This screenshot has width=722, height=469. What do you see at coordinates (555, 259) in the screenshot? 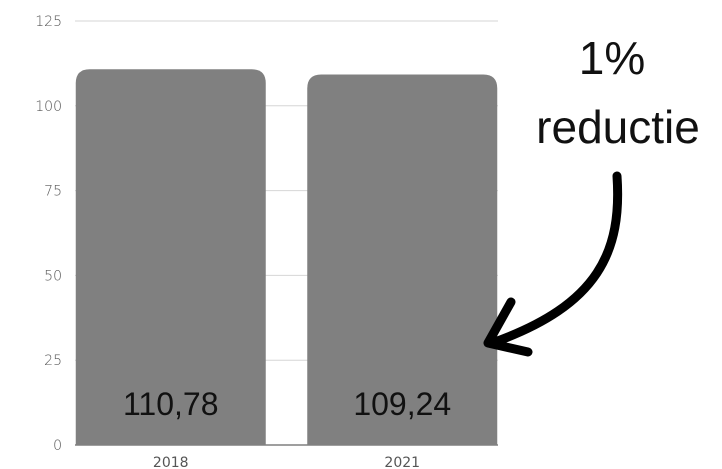
I see `curved-arrow-icon` at bounding box center [555, 259].